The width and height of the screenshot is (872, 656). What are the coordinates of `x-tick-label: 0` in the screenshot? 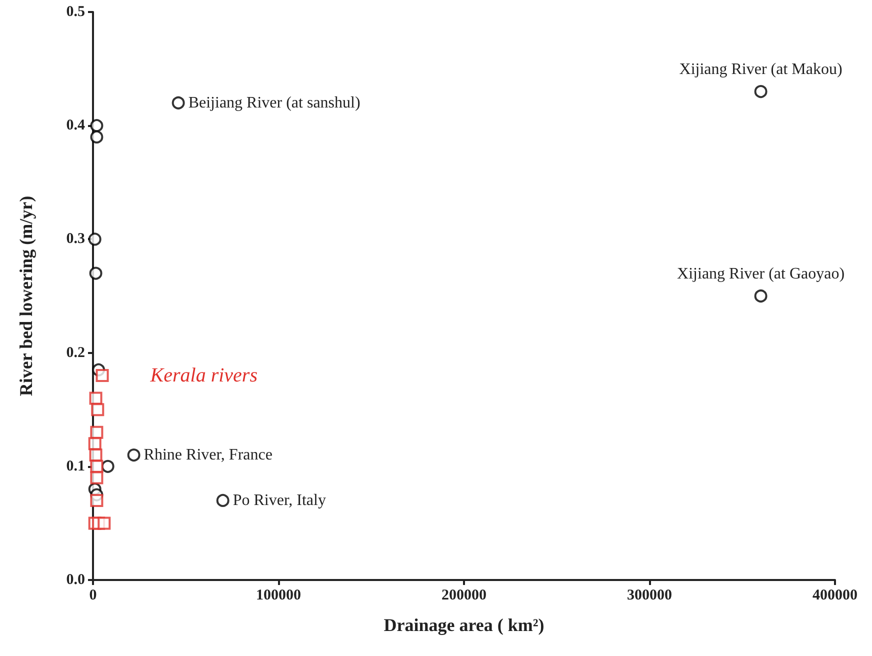 It's located at (93, 596).